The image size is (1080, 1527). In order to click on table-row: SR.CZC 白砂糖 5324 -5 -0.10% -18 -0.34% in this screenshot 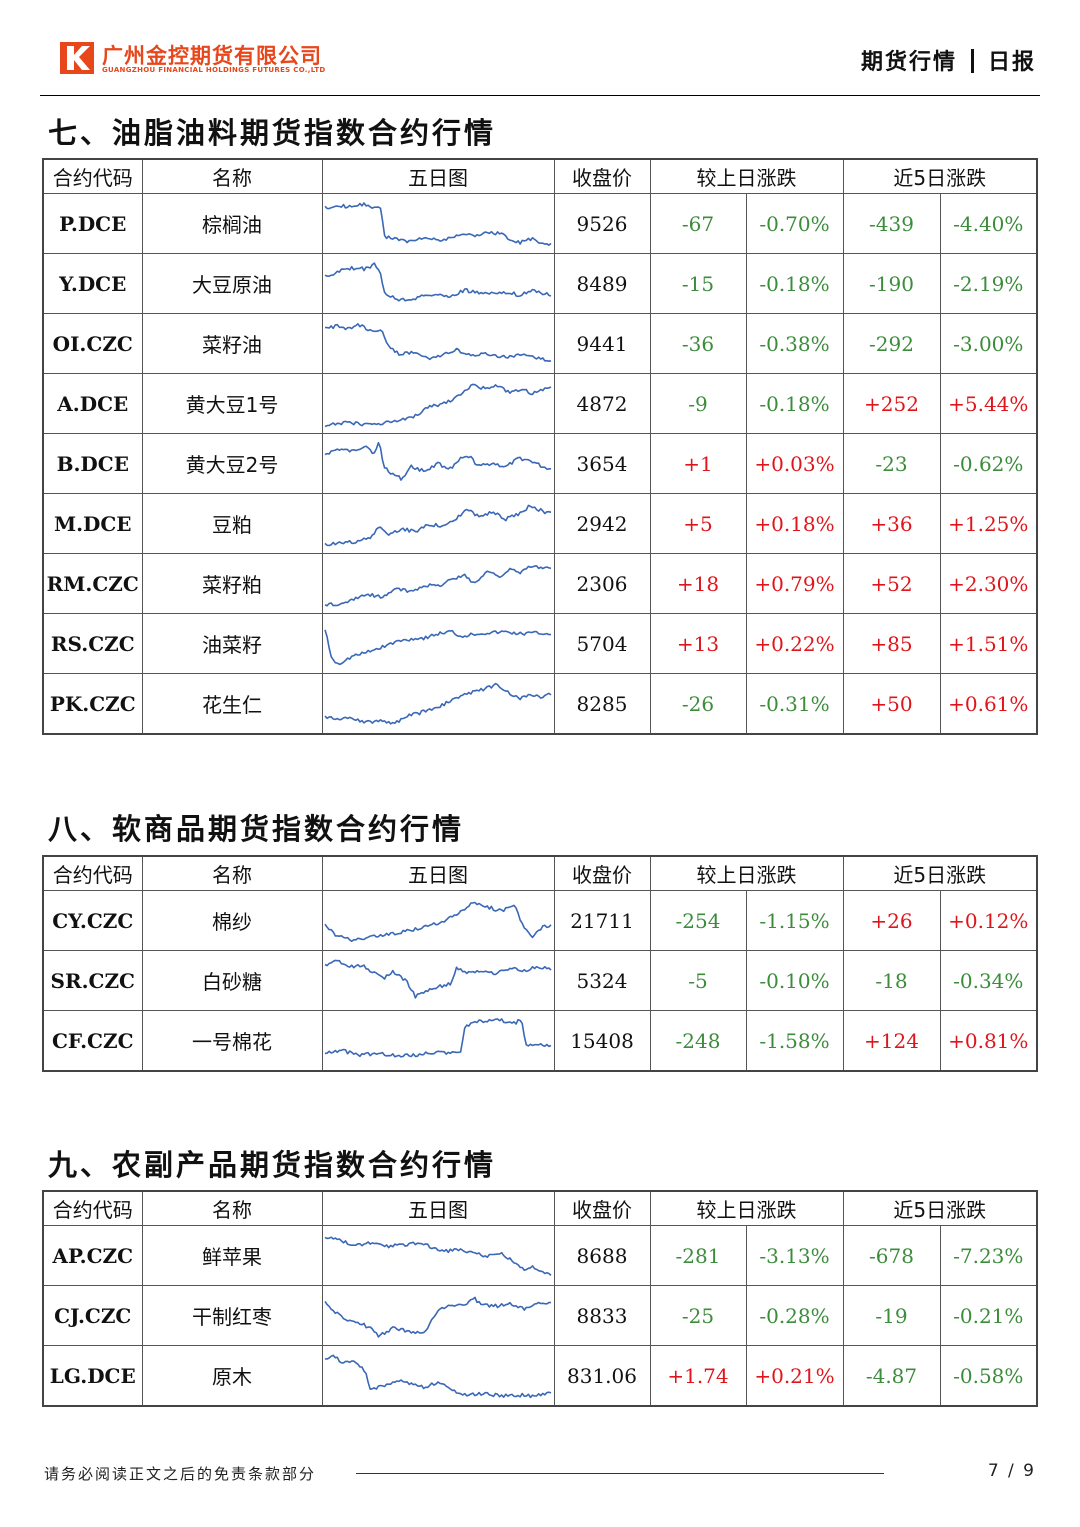, I will do `click(540, 980)`.